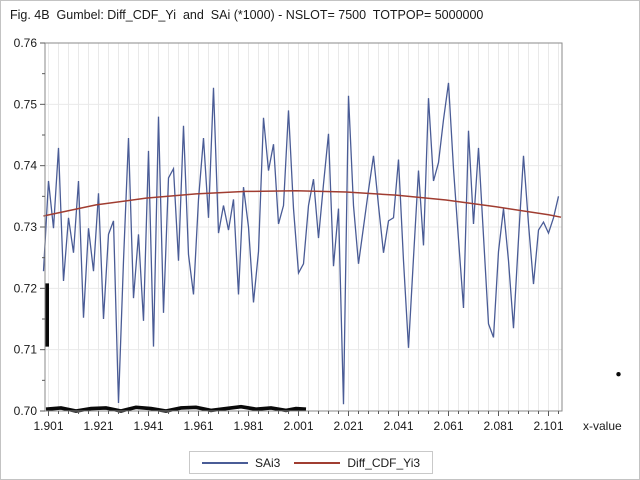 Image resolution: width=640 pixels, height=480 pixels. What do you see at coordinates (26, 43) in the screenshot?
I see `y-tick-label: 0.76` at bounding box center [26, 43].